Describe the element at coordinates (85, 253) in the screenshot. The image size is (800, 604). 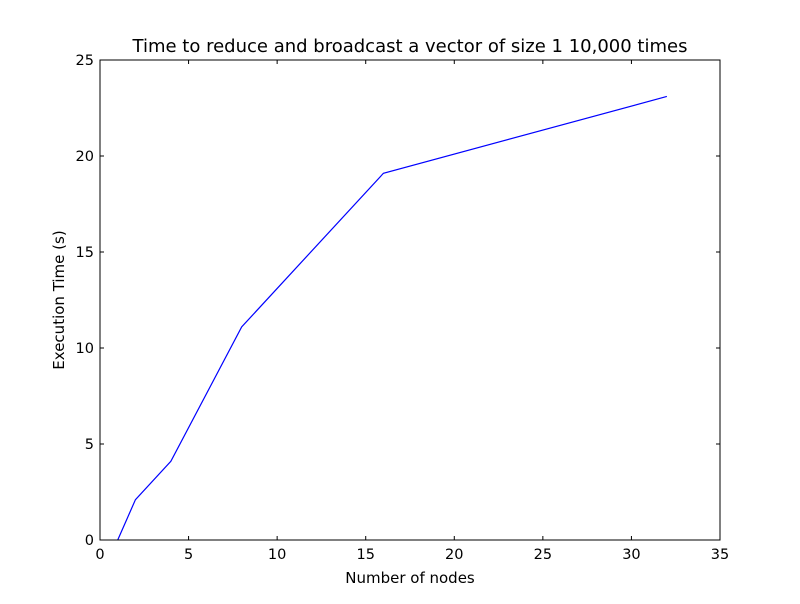
I see `y-tick-label: 15` at that location.